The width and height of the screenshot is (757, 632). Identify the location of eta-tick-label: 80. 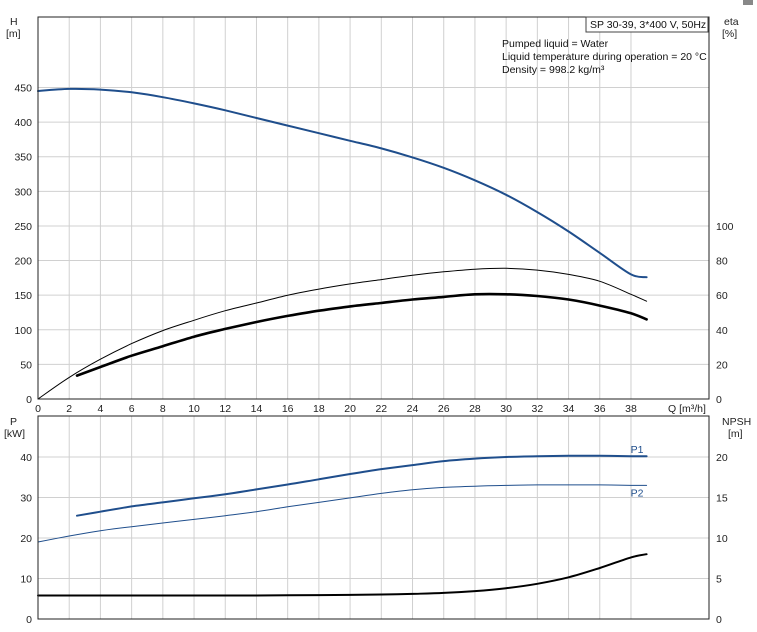
(722, 262).